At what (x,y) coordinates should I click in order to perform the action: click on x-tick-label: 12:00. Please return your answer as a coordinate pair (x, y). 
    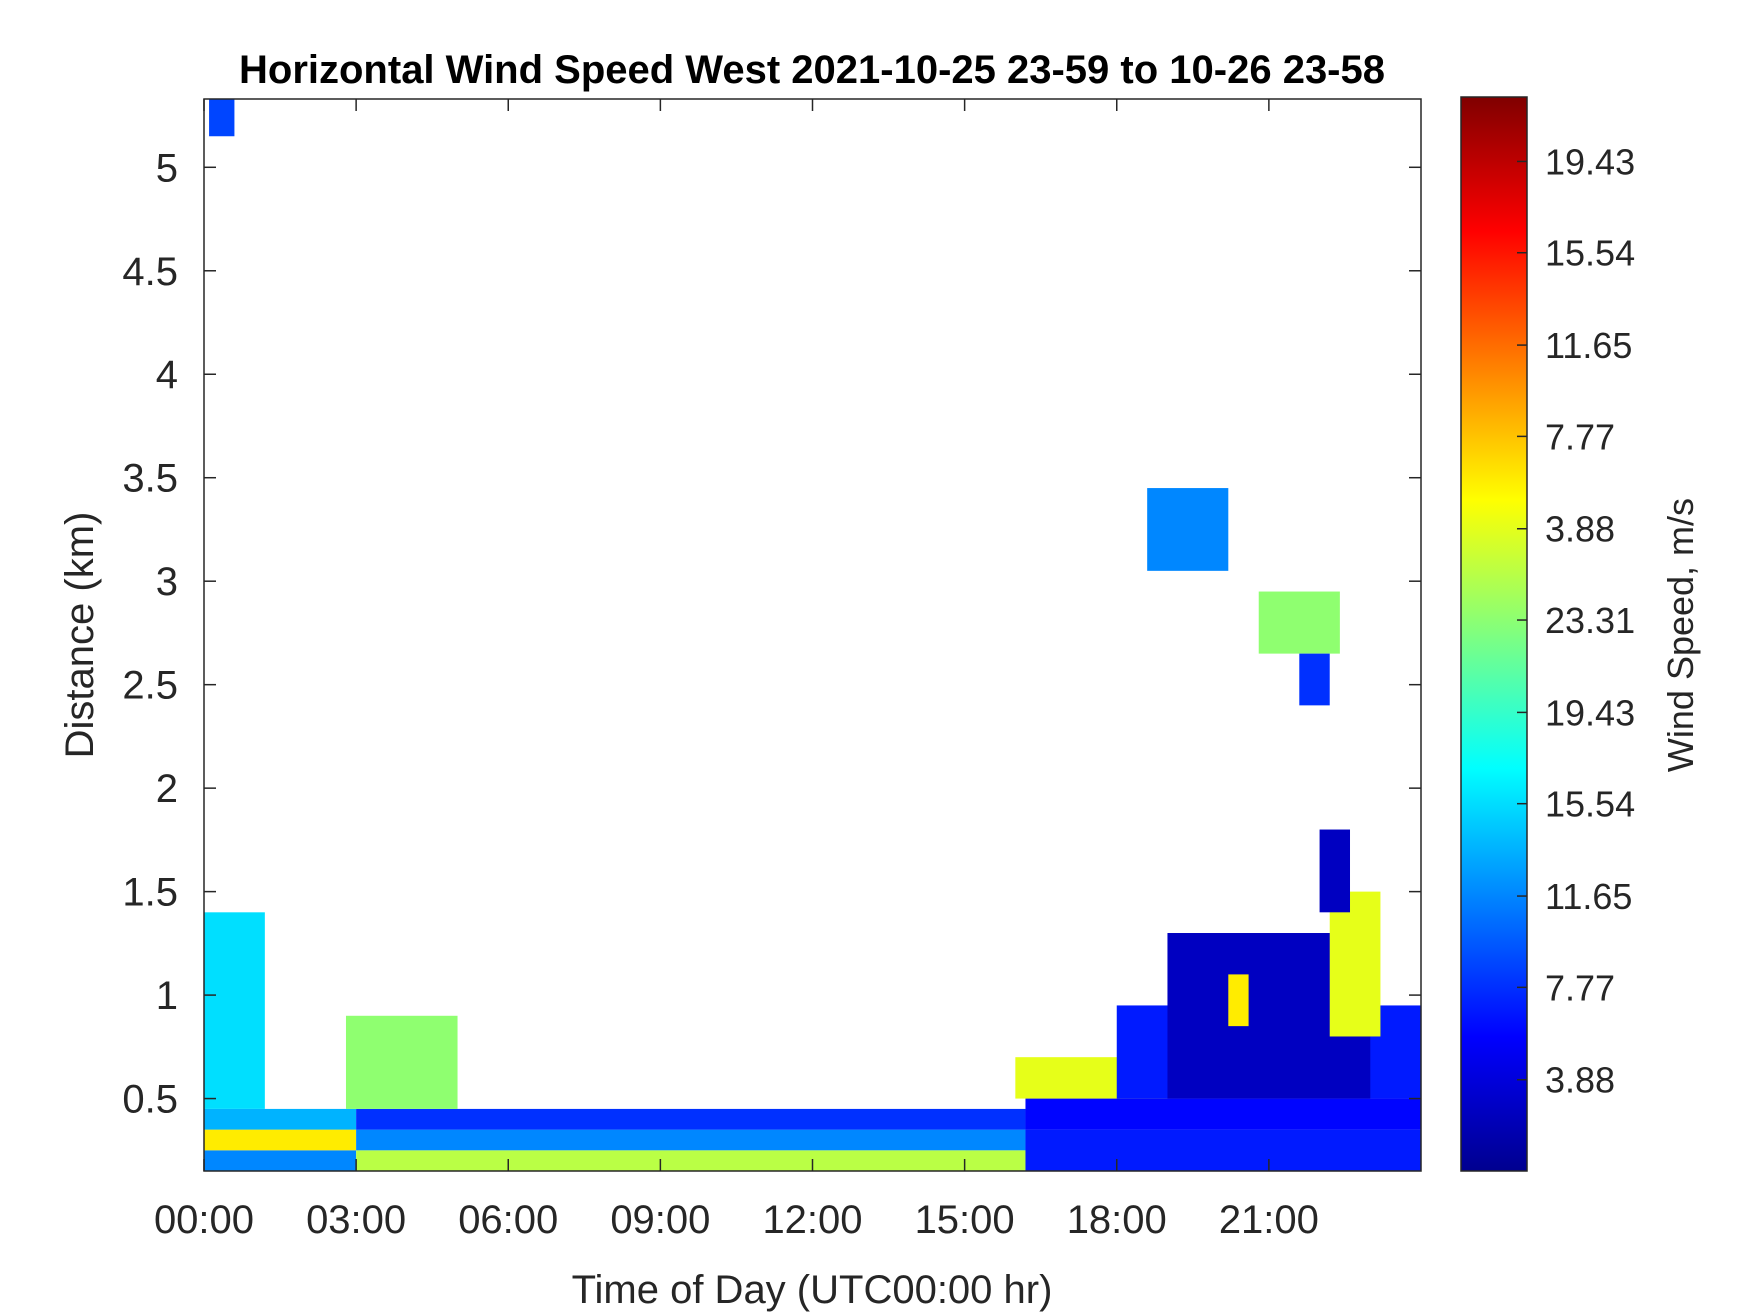
    Looking at the image, I should click on (812, 1220).